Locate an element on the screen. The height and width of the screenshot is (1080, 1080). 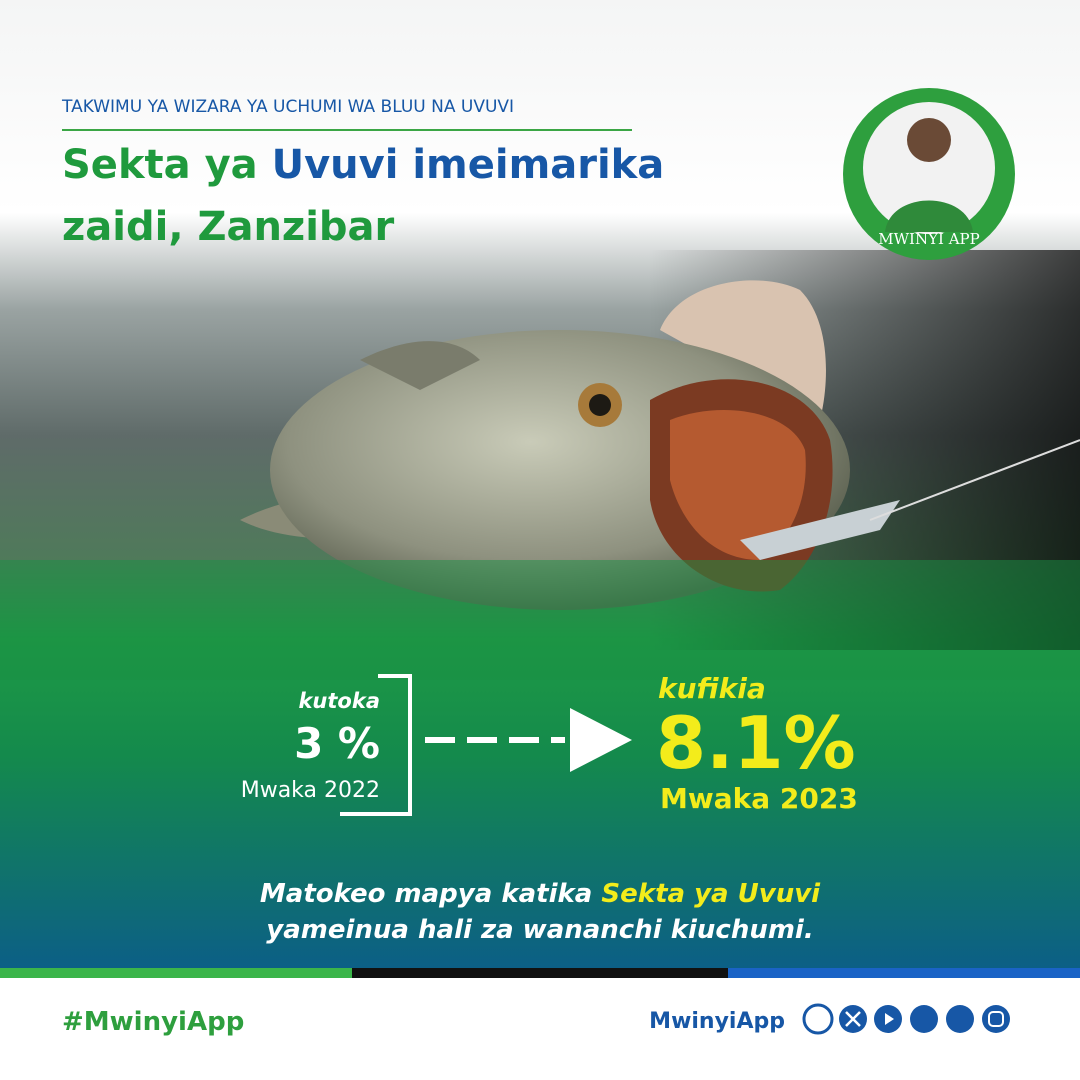
facebook-icon is located at coordinates (924, 1019).